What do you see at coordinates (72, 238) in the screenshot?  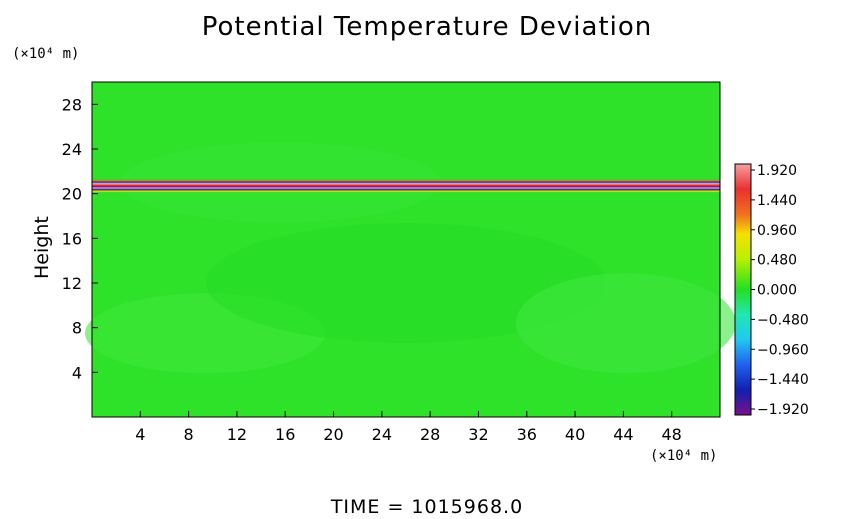 I see `y-tick-label: 16` at bounding box center [72, 238].